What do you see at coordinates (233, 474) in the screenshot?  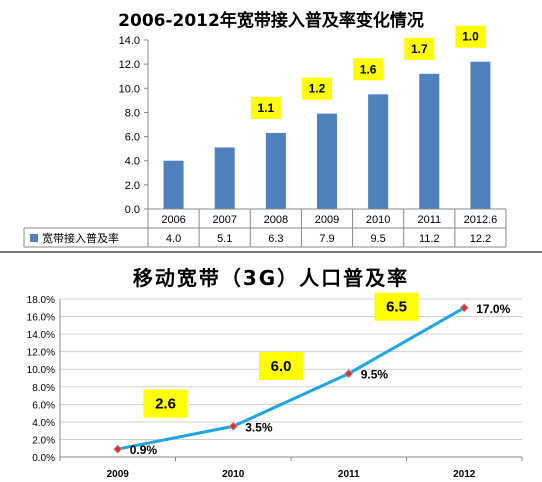 I see `x-tick-label: 2010` at bounding box center [233, 474].